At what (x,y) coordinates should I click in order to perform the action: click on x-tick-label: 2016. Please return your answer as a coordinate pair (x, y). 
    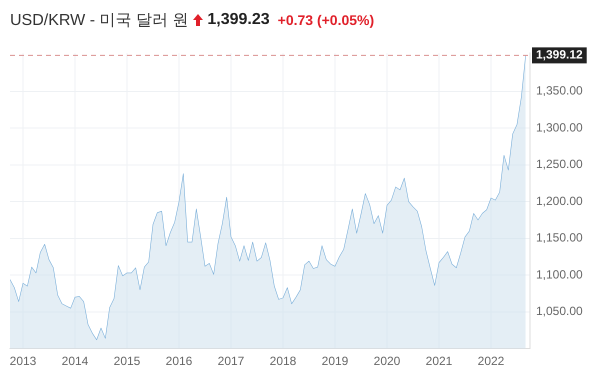
    Looking at the image, I should click on (179, 361).